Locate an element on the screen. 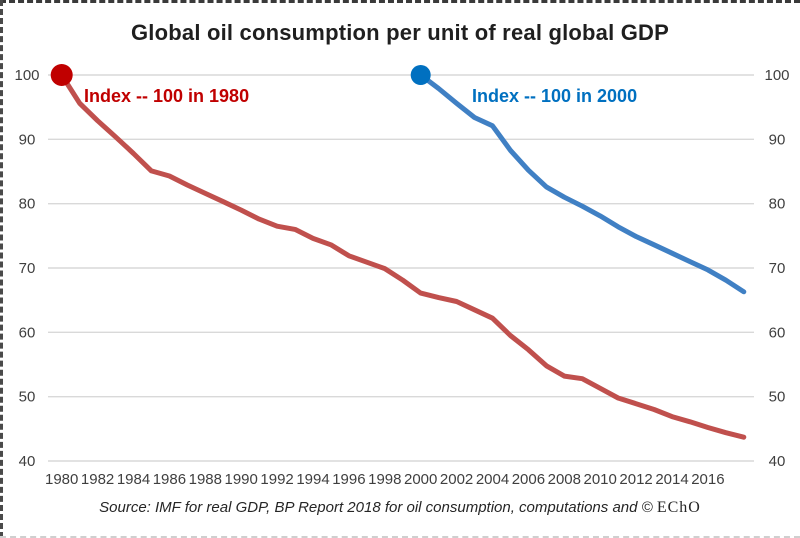 The height and width of the screenshot is (538, 800). index-1980-start-marker is located at coordinates (61, 75).